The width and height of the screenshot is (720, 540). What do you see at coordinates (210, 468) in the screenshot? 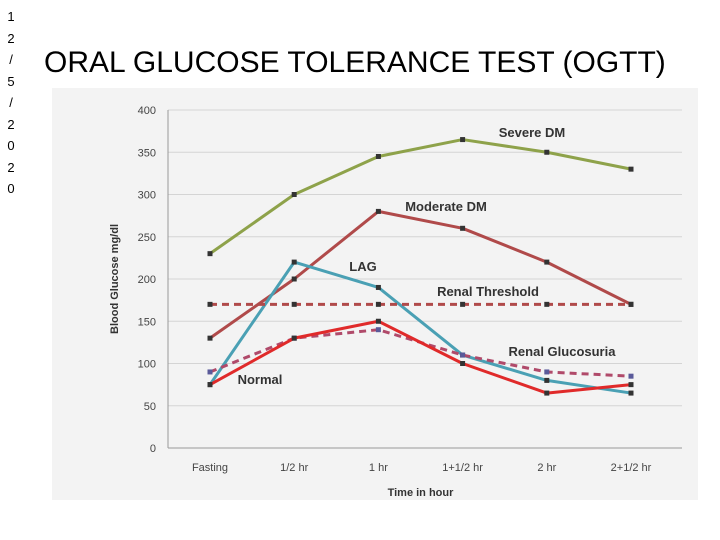
I see `x-tick-label: Fasting` at bounding box center [210, 468].